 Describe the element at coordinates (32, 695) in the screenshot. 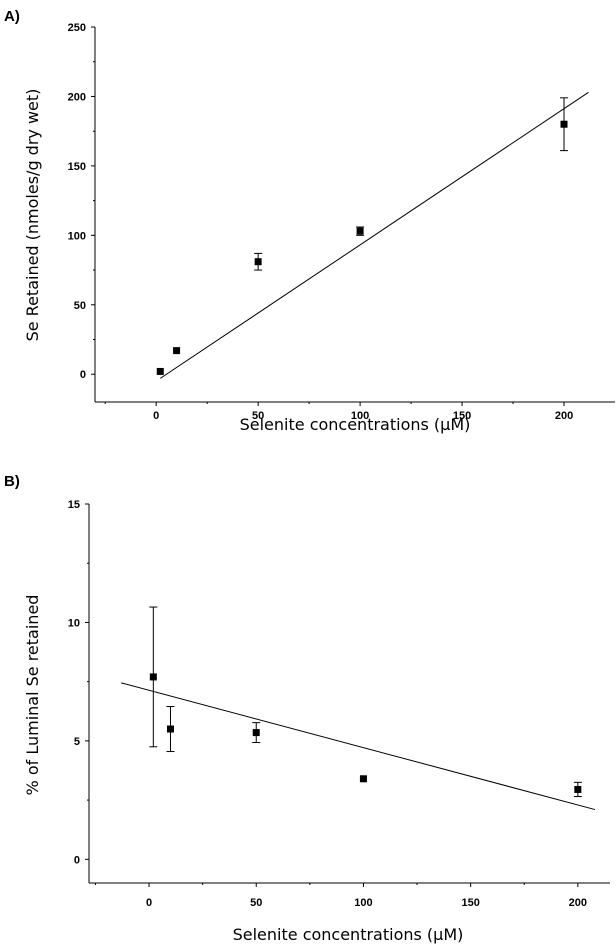

I see `panel-b-y-title: % of Luminal Se retained` at that location.